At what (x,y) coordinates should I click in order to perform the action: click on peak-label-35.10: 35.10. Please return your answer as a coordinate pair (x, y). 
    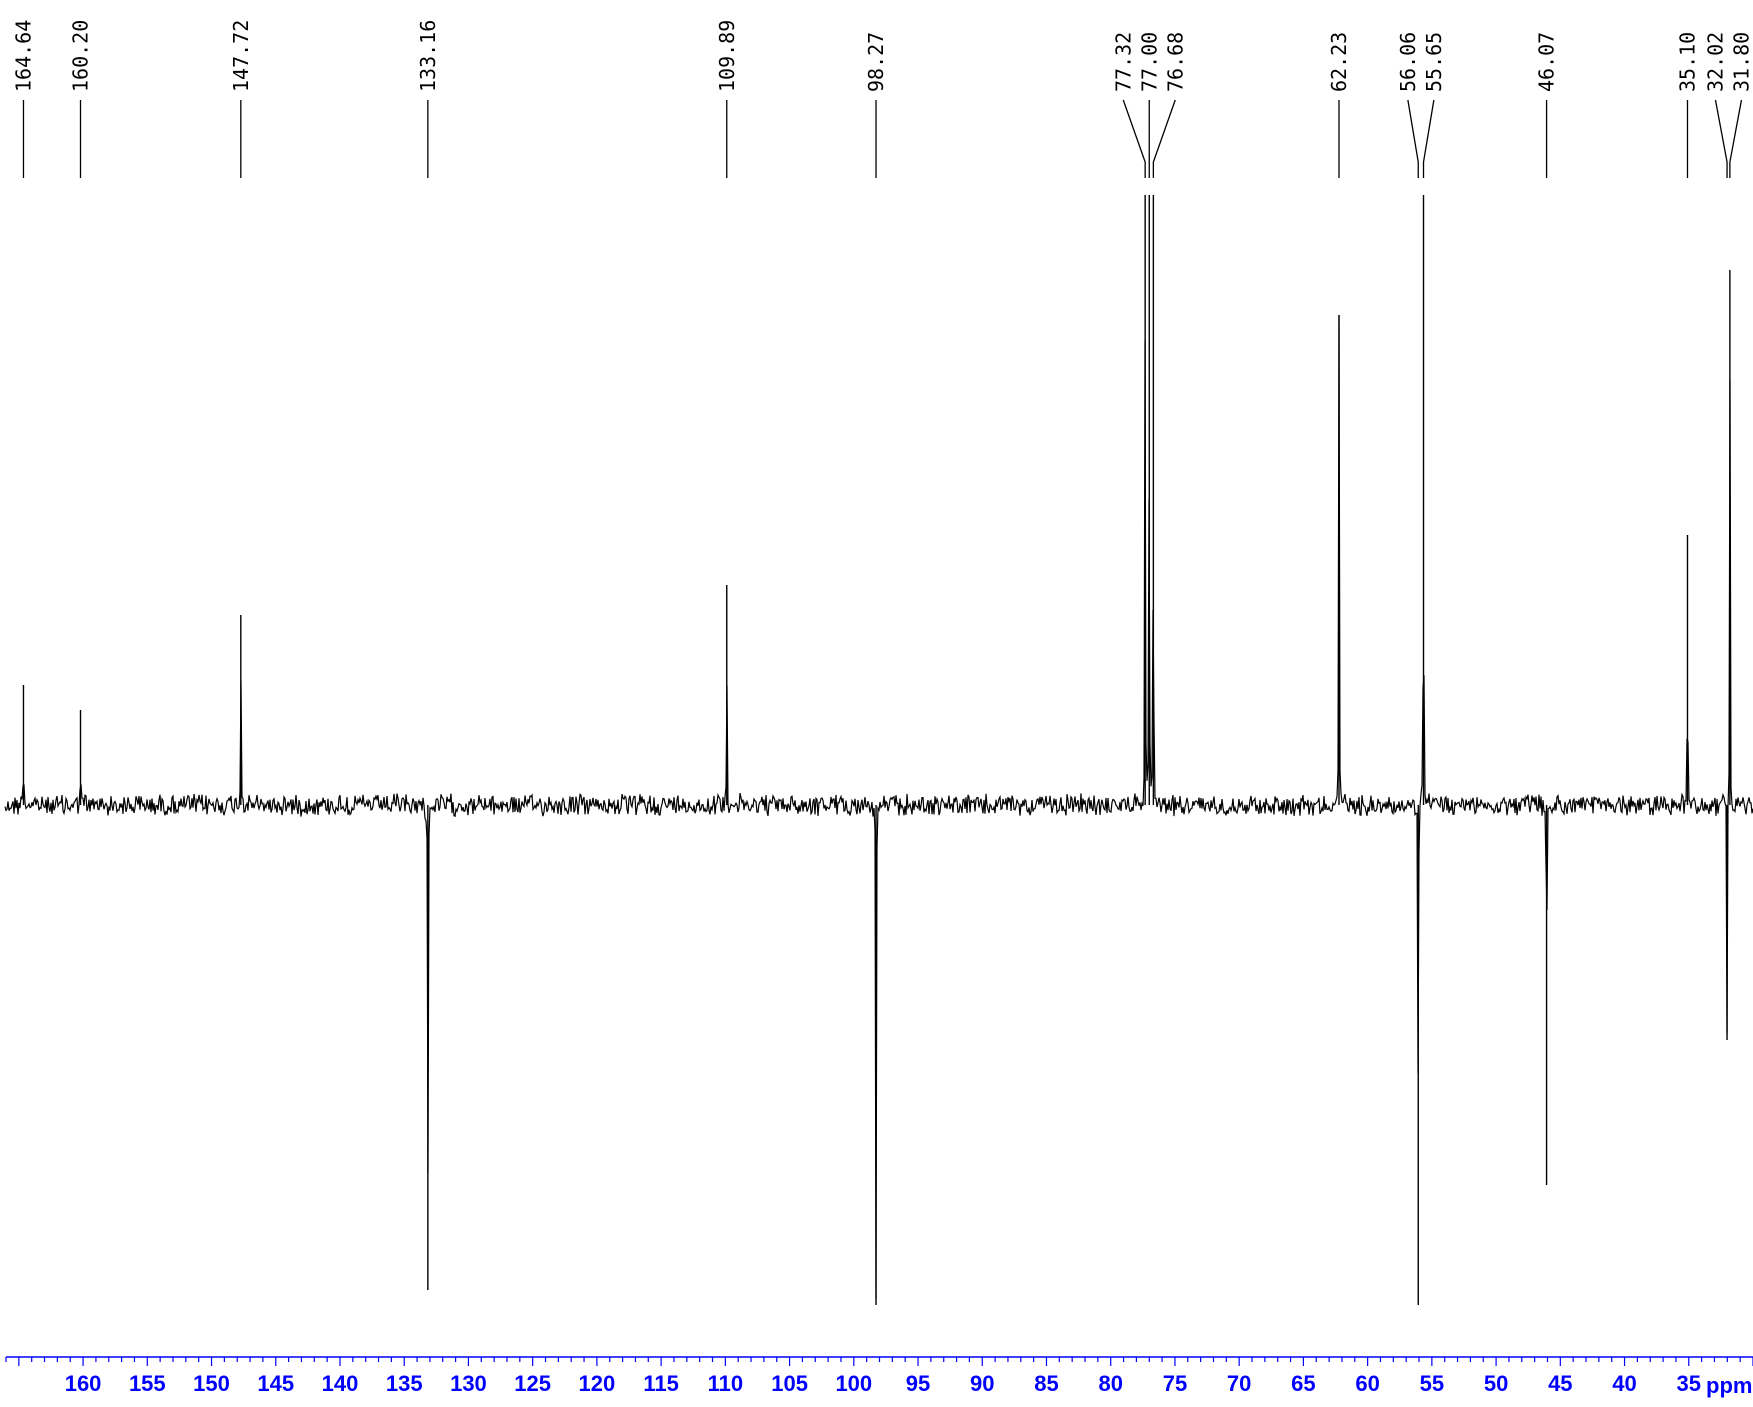
    Looking at the image, I should click on (1687, 62).